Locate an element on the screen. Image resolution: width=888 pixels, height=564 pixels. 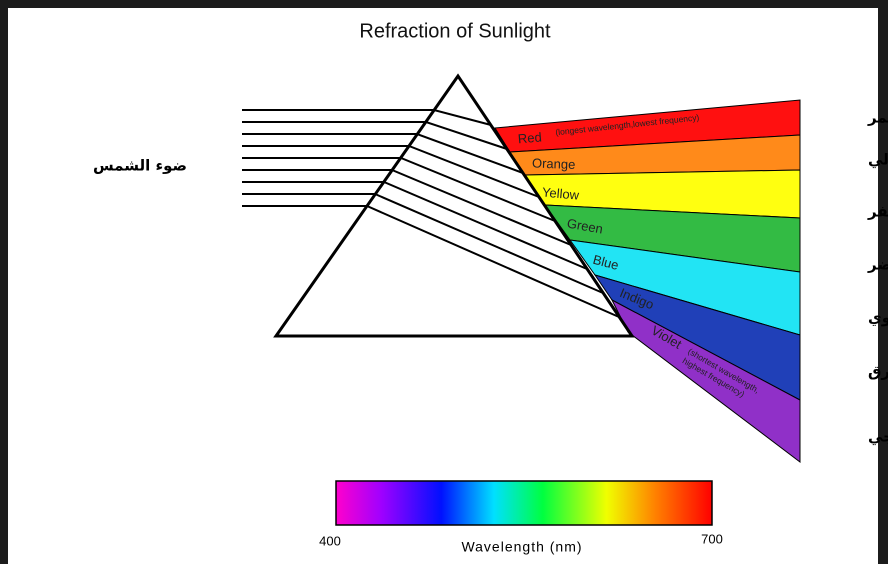
band-label: Red is located at coordinates (529, 137).